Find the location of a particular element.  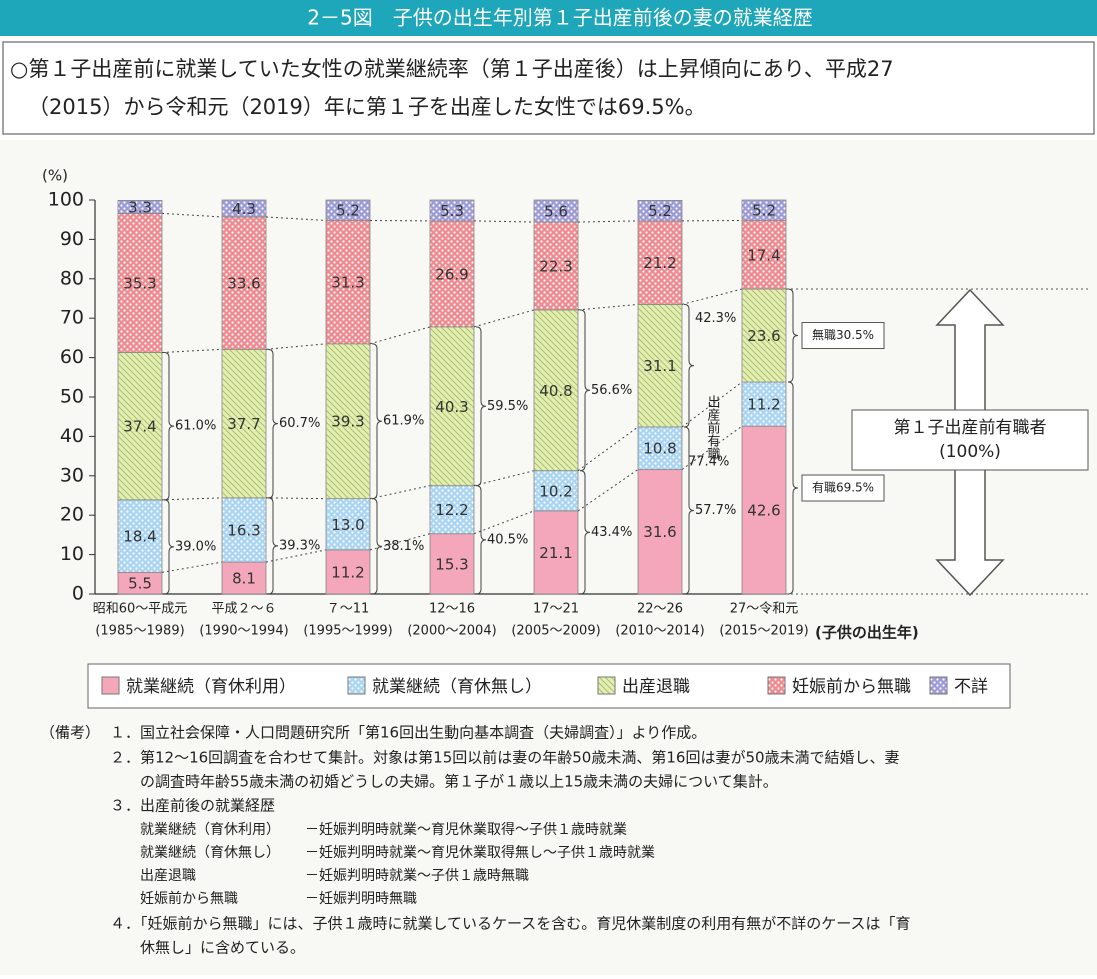

data-label: 4.3 is located at coordinates (244, 209).